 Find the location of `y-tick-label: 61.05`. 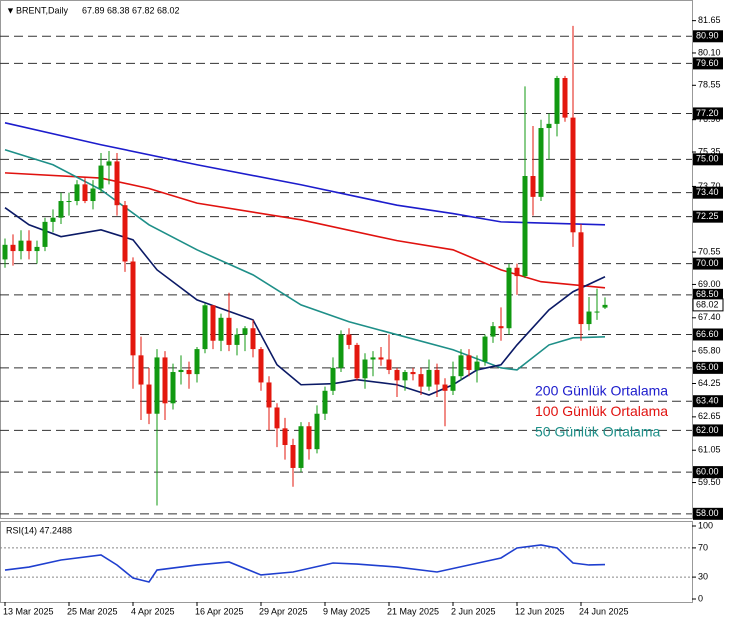

y-tick-label: 61.05 is located at coordinates (709, 450).